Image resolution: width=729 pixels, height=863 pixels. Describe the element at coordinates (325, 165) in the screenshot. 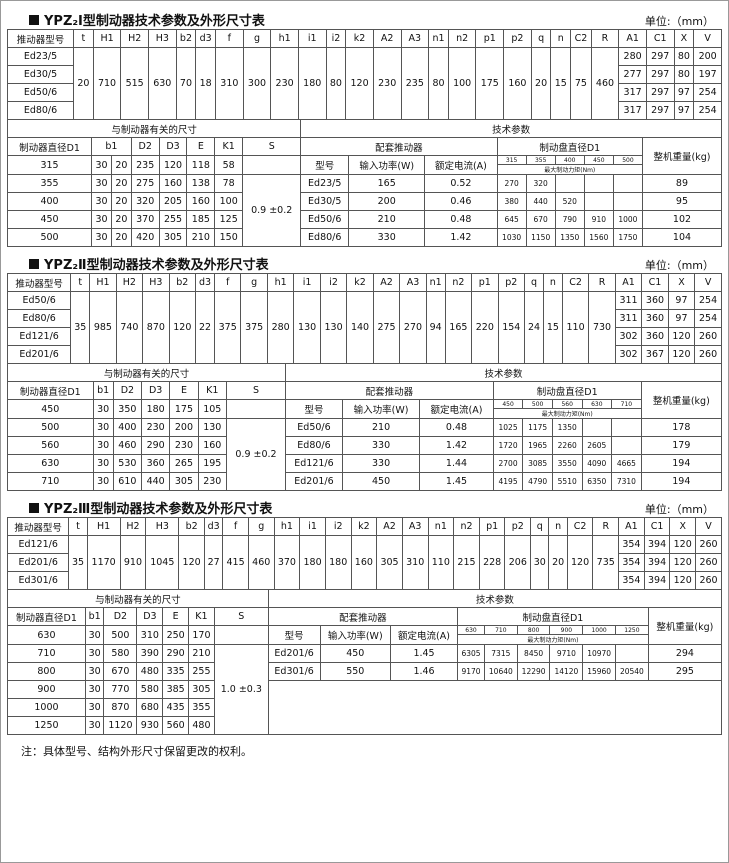

I see `tech-label: 型号` at that location.